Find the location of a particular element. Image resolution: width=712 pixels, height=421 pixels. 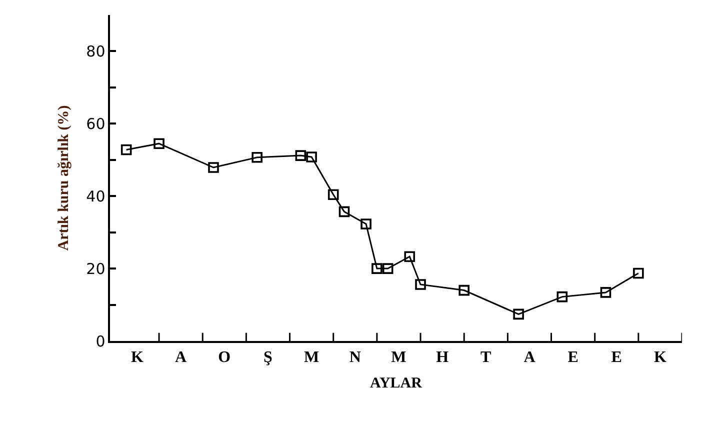

y-axis-title: Artık kuru ağırlık (%) is located at coordinates (64, 178).